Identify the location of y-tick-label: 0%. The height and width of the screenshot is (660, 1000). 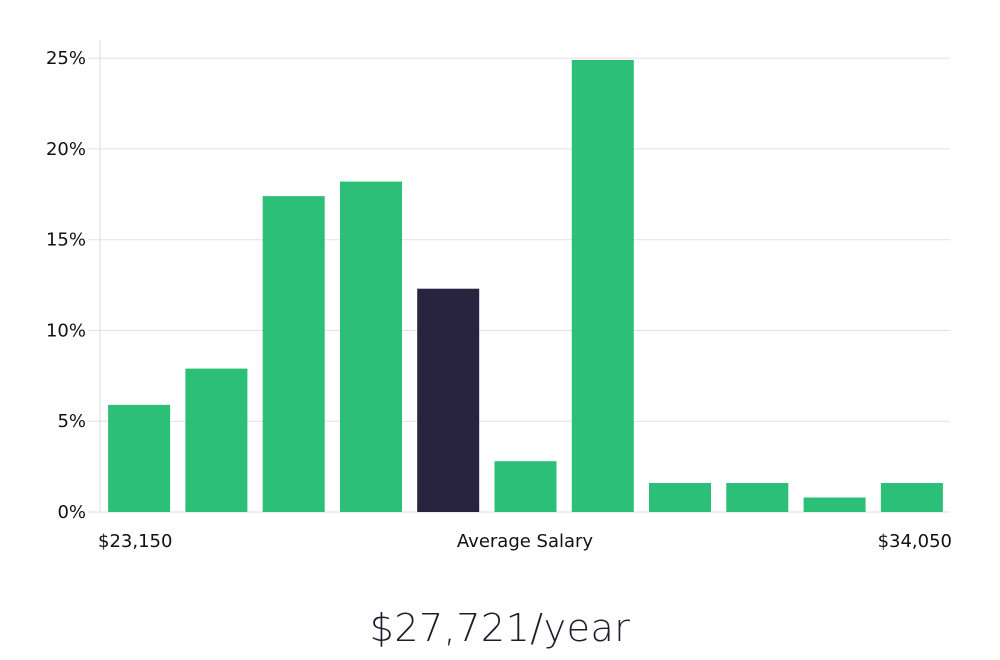
(71, 512).